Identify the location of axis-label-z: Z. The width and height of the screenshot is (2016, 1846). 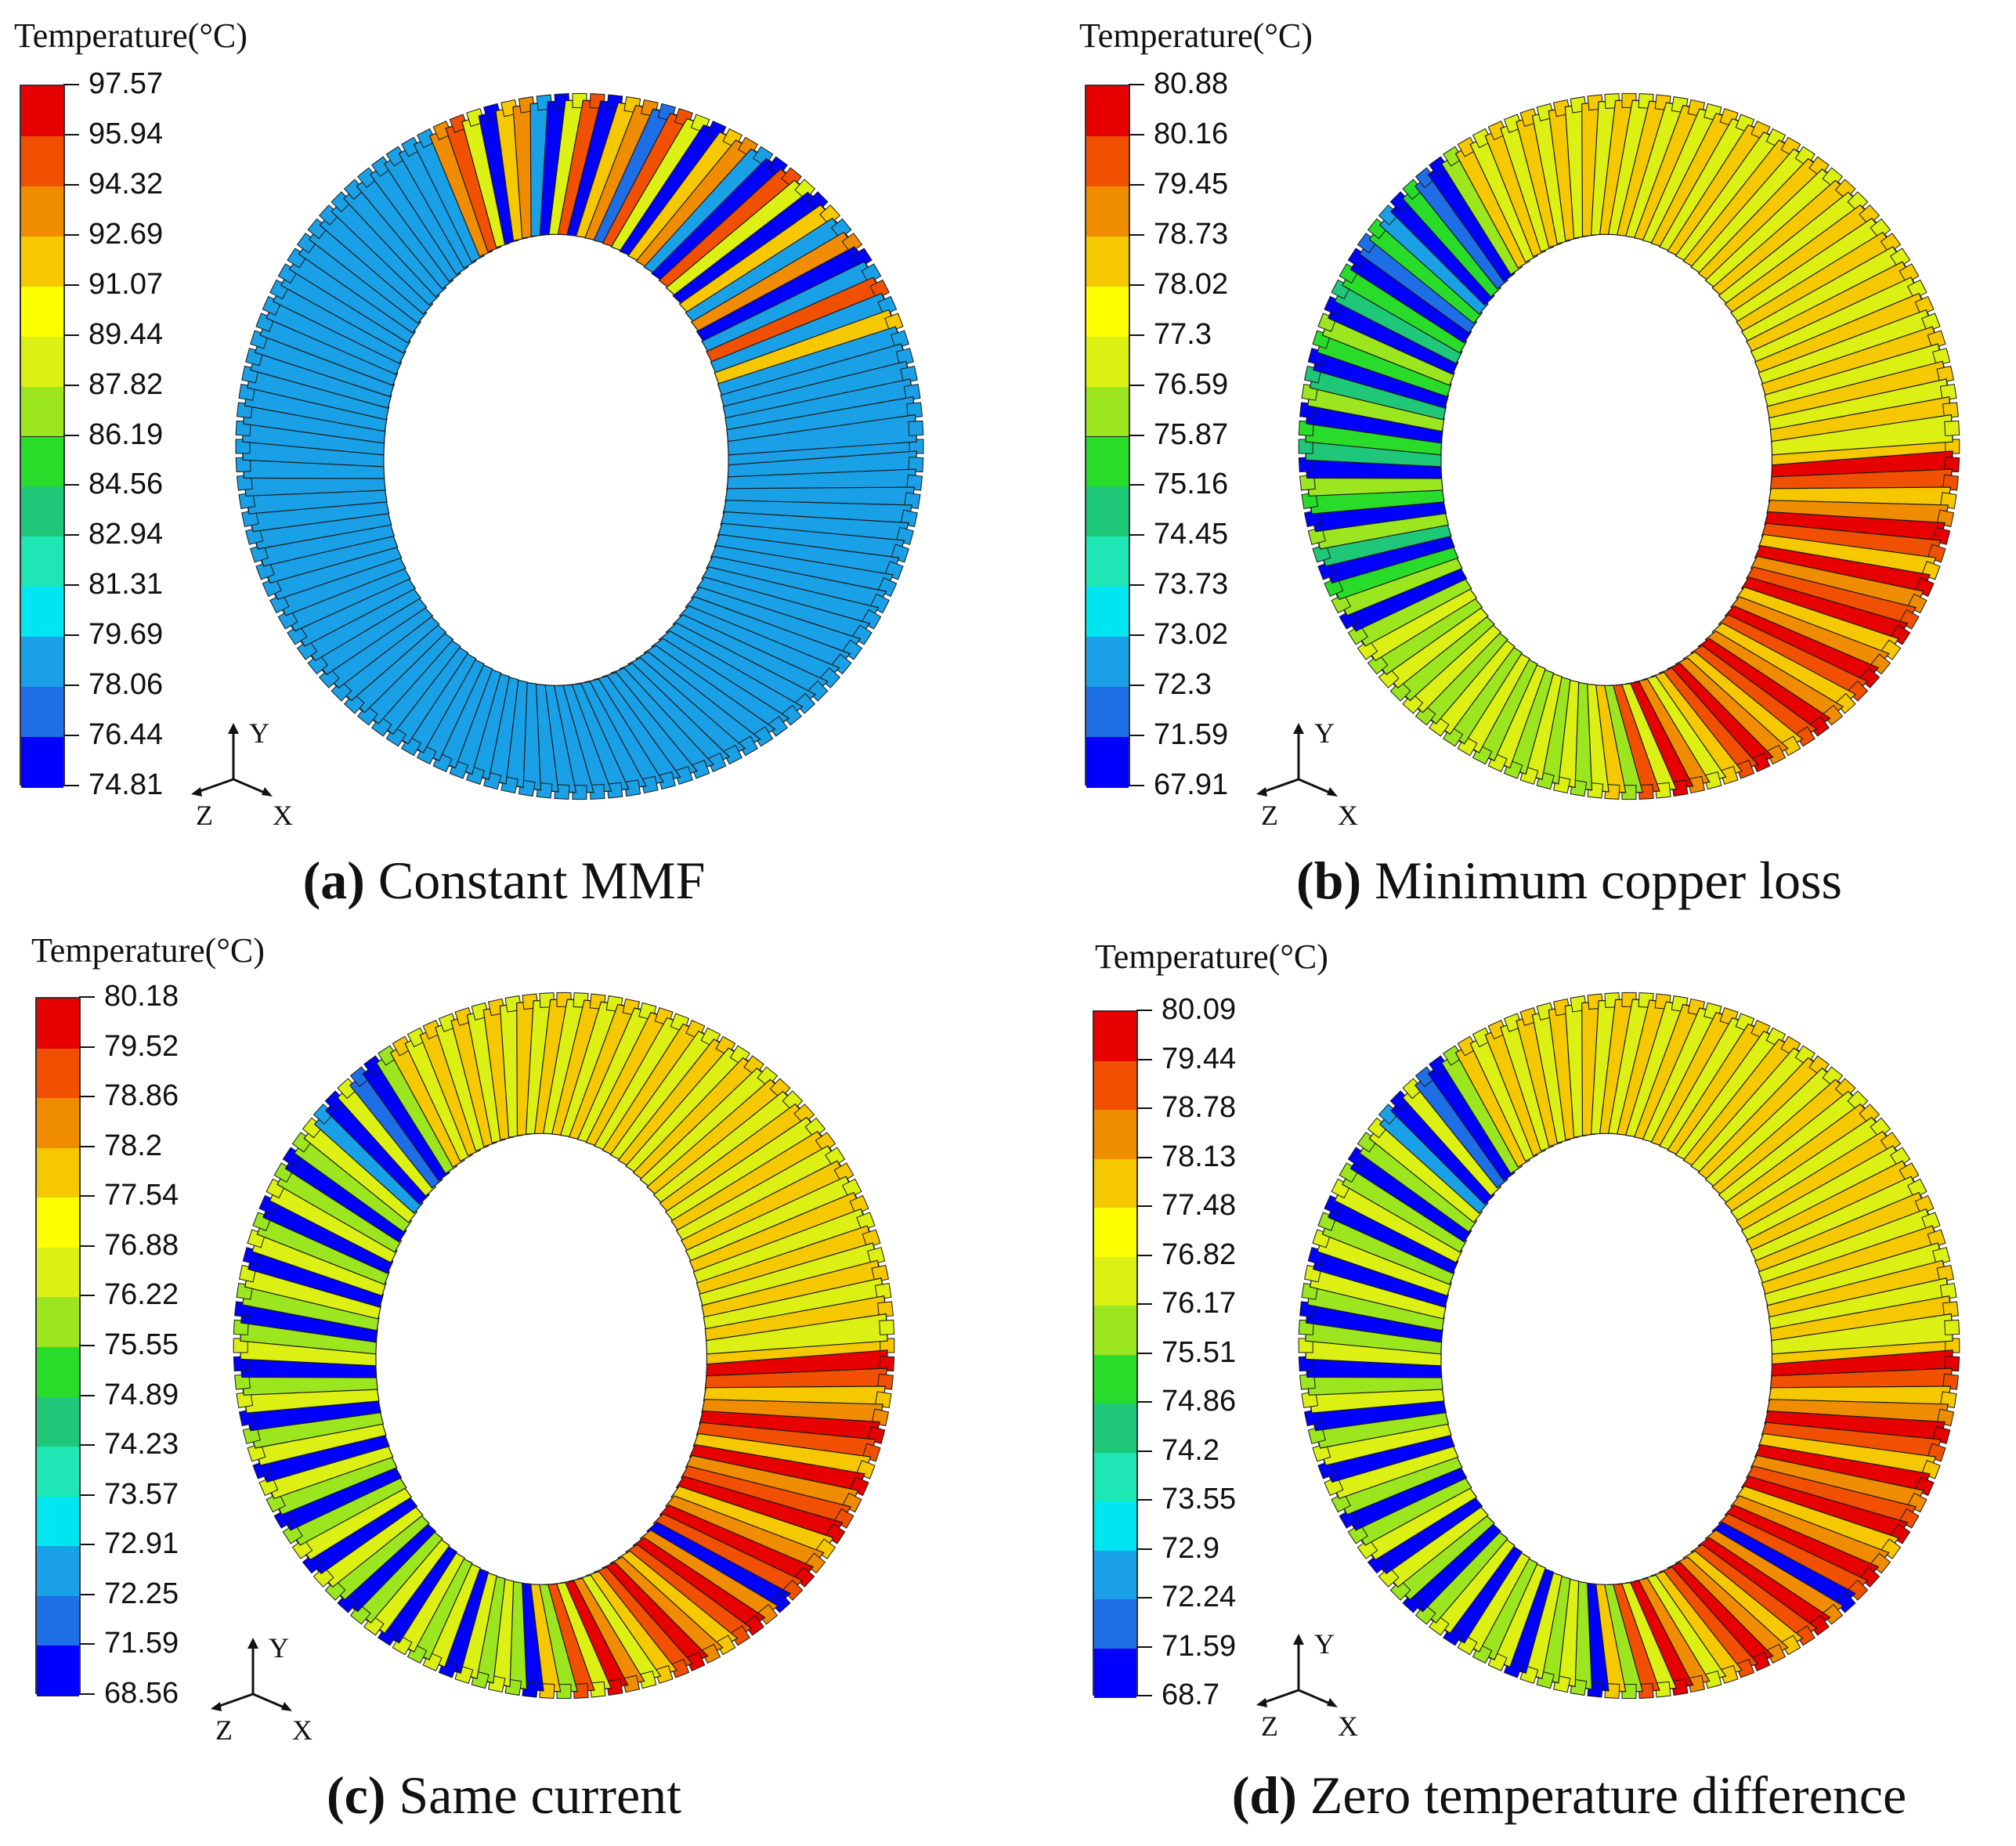
(224, 1730).